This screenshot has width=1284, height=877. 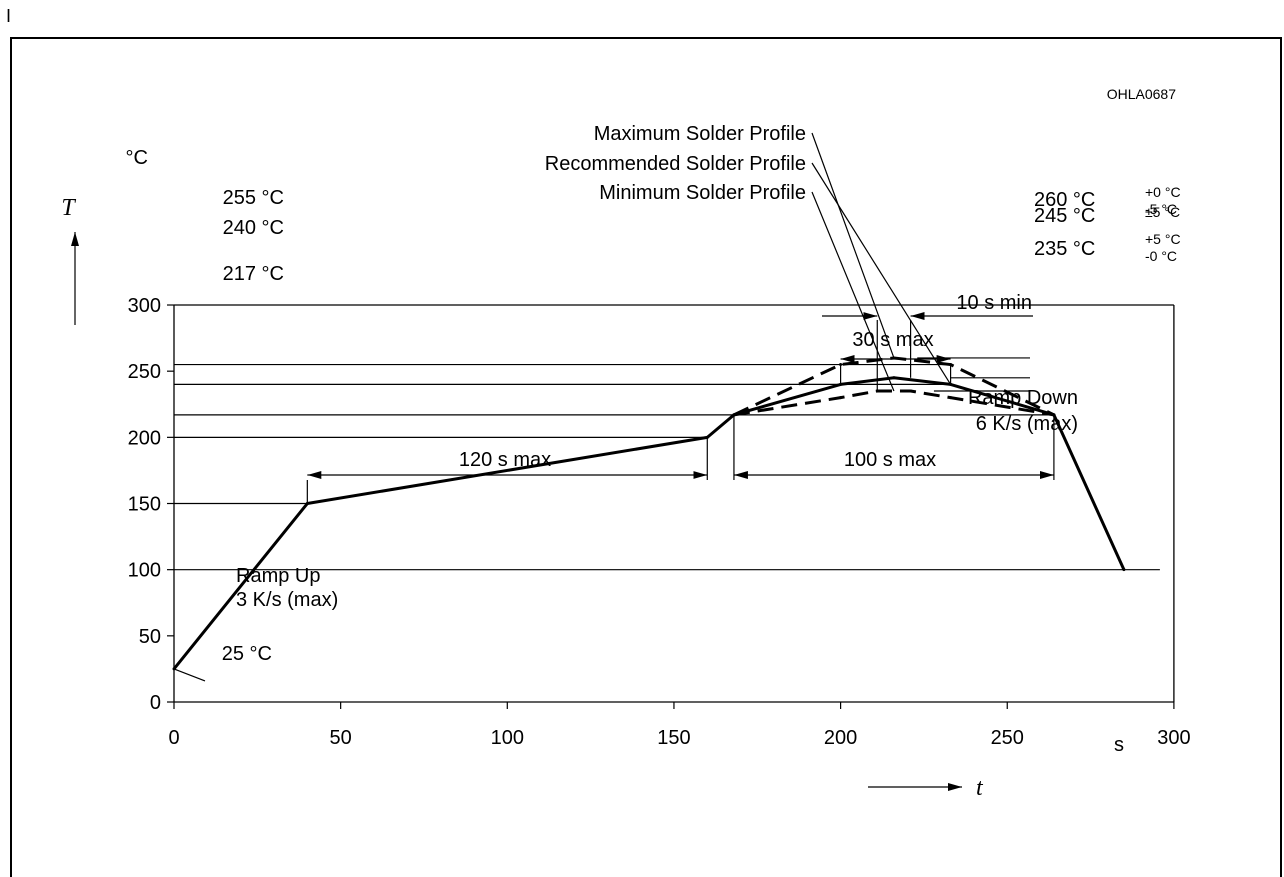 I want to click on ramp-up-label: Ramp Up, so click(x=278, y=576).